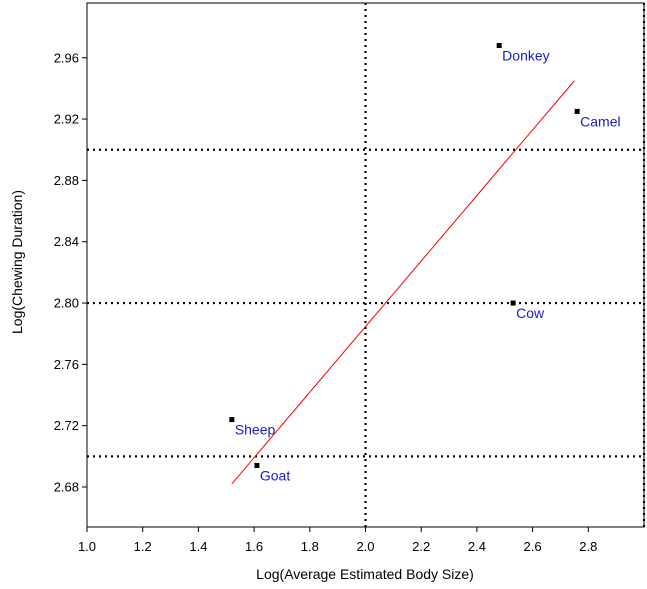 The height and width of the screenshot is (589, 647). I want to click on x-tick-label-8: 2.6, so click(533, 546).